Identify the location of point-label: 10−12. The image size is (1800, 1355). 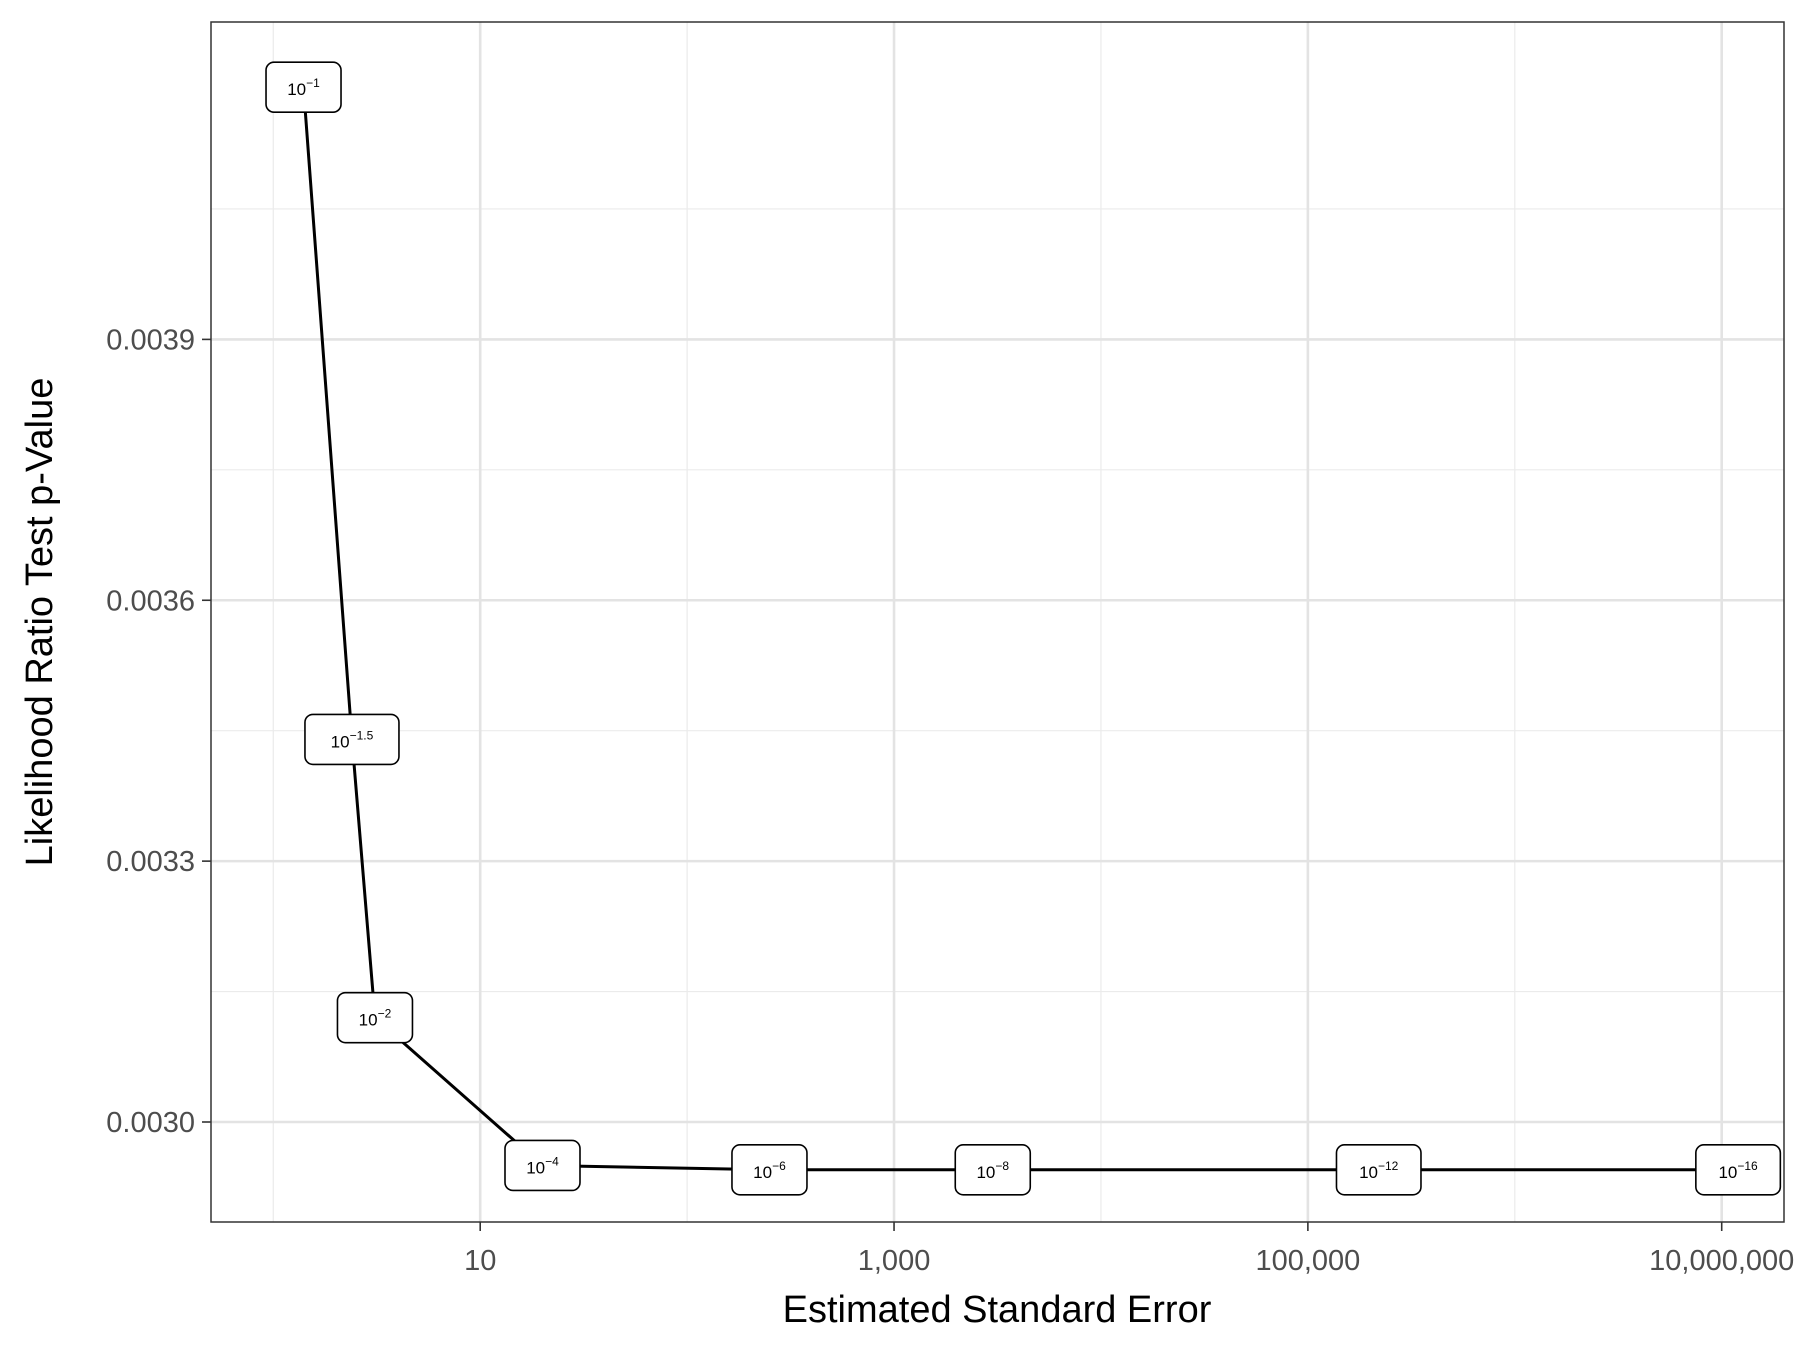
(1378, 1170).